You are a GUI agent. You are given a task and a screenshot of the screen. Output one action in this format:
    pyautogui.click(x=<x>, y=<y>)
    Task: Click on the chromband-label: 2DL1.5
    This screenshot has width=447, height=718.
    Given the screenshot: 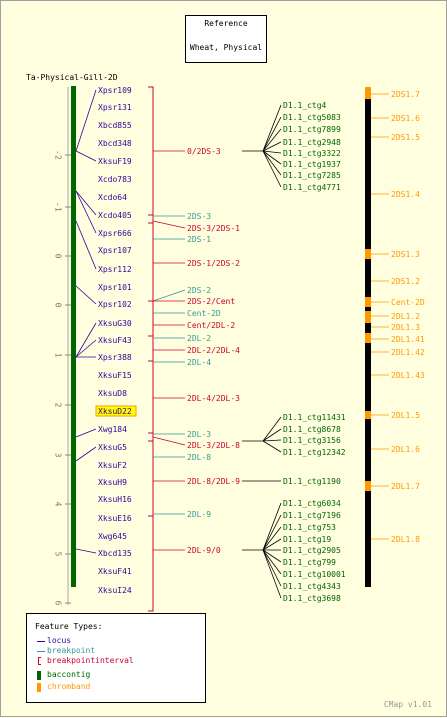 What is the action you would take?
    pyautogui.click(x=405, y=415)
    